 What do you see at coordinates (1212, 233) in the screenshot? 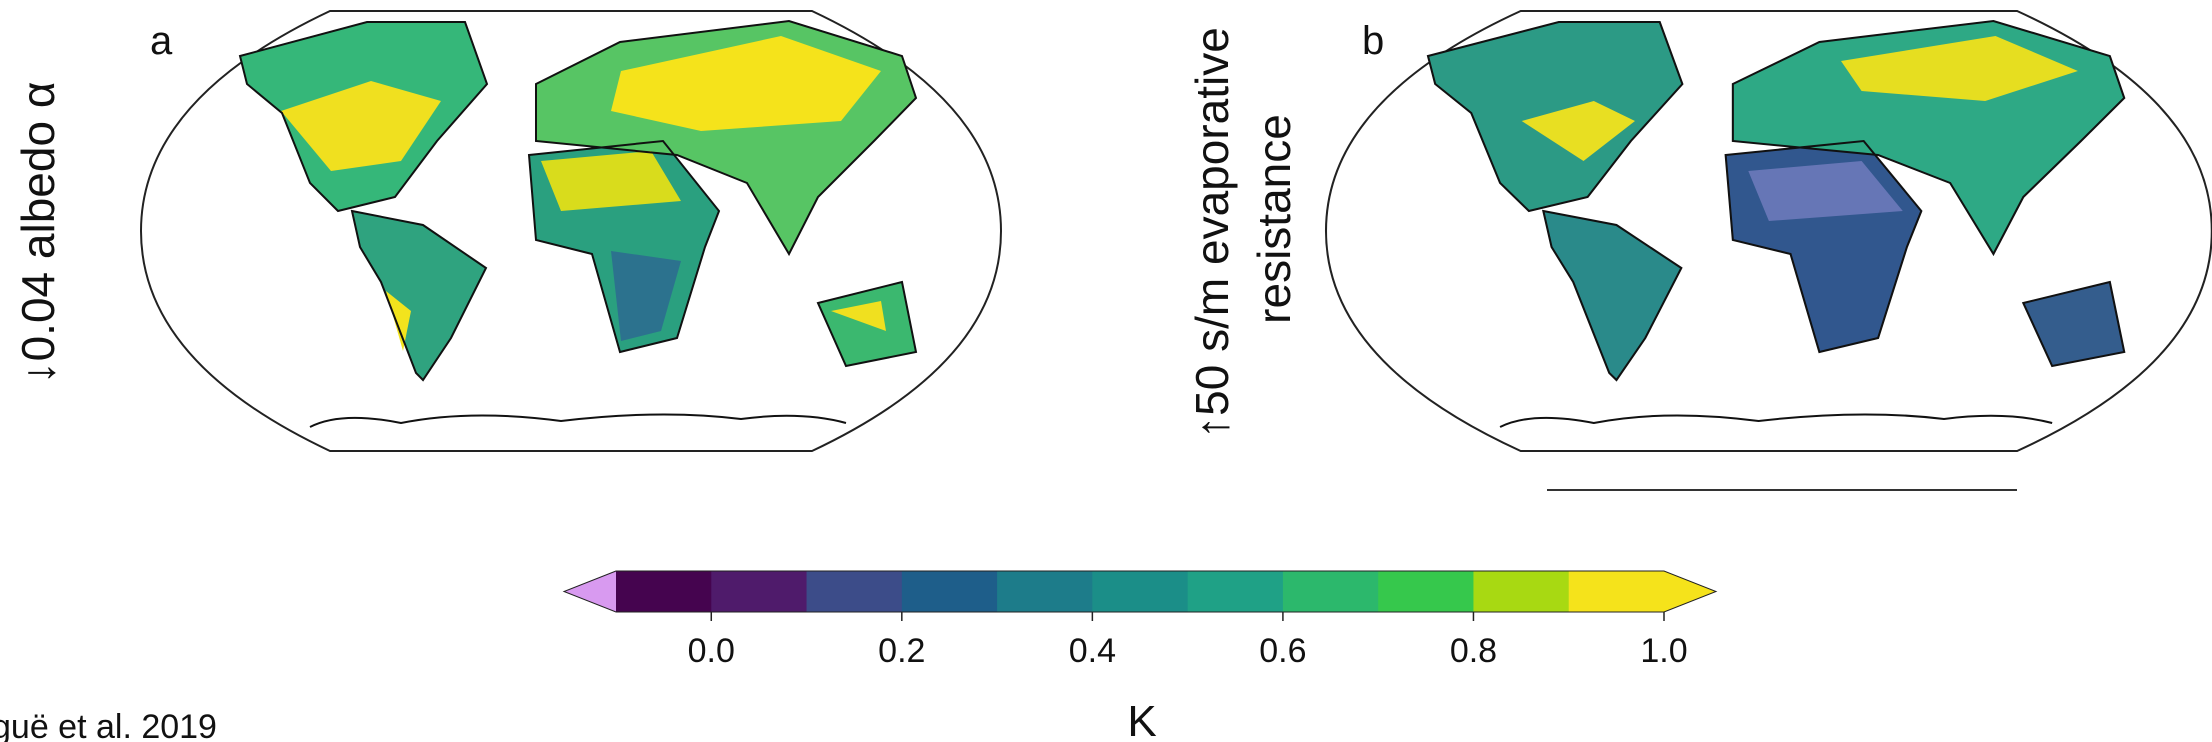
I see `row-label: ↑50 s/m evaporative` at bounding box center [1212, 233].